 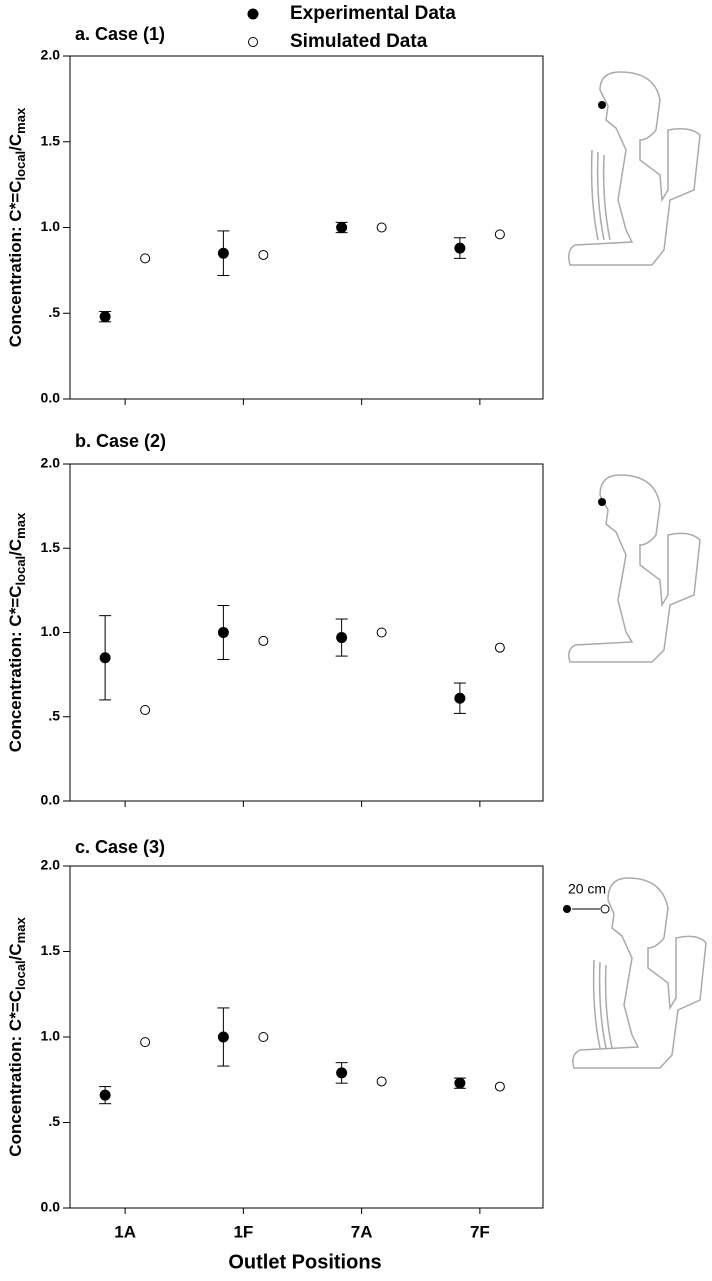 I want to click on legend-label: Simulated Data, so click(x=359, y=41).